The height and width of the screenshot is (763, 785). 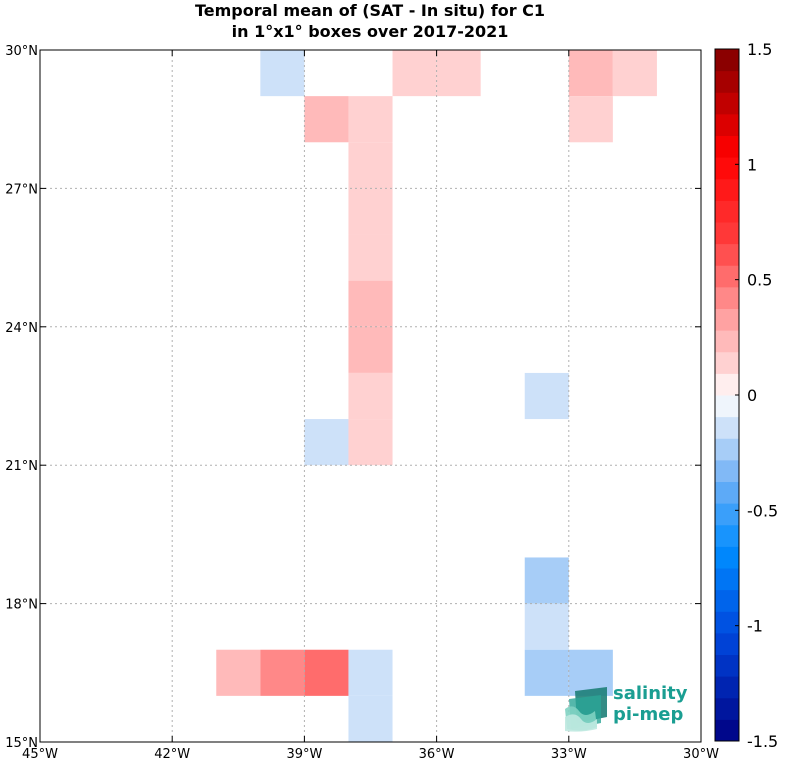 I want to click on x-tick-label: 36°W, so click(x=437, y=754).